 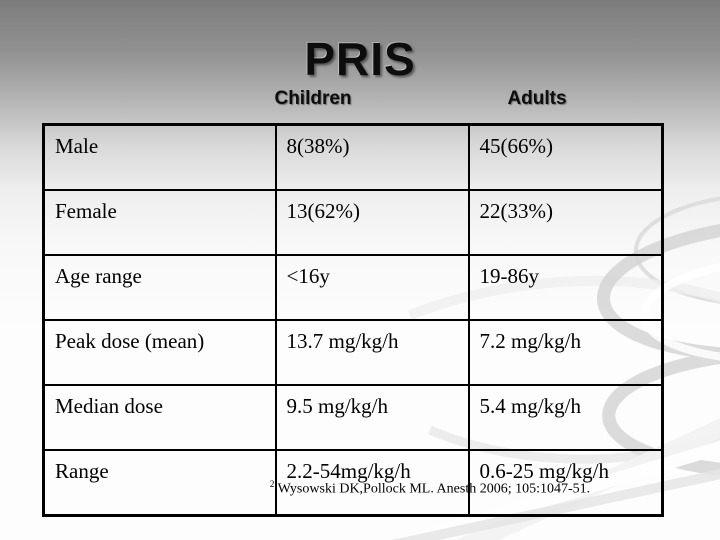 I want to click on row-label-cell: Range, so click(x=159, y=483).